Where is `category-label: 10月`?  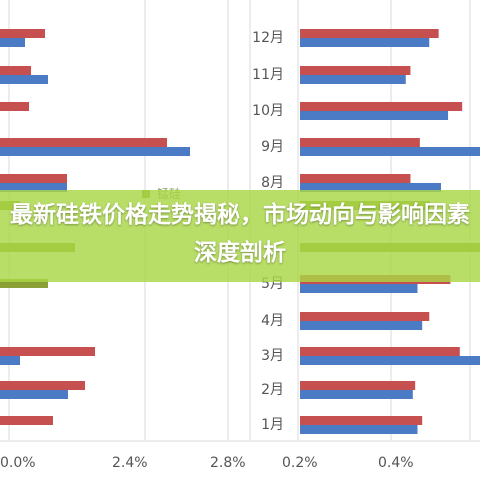 category-label: 10月 is located at coordinates (268, 111).